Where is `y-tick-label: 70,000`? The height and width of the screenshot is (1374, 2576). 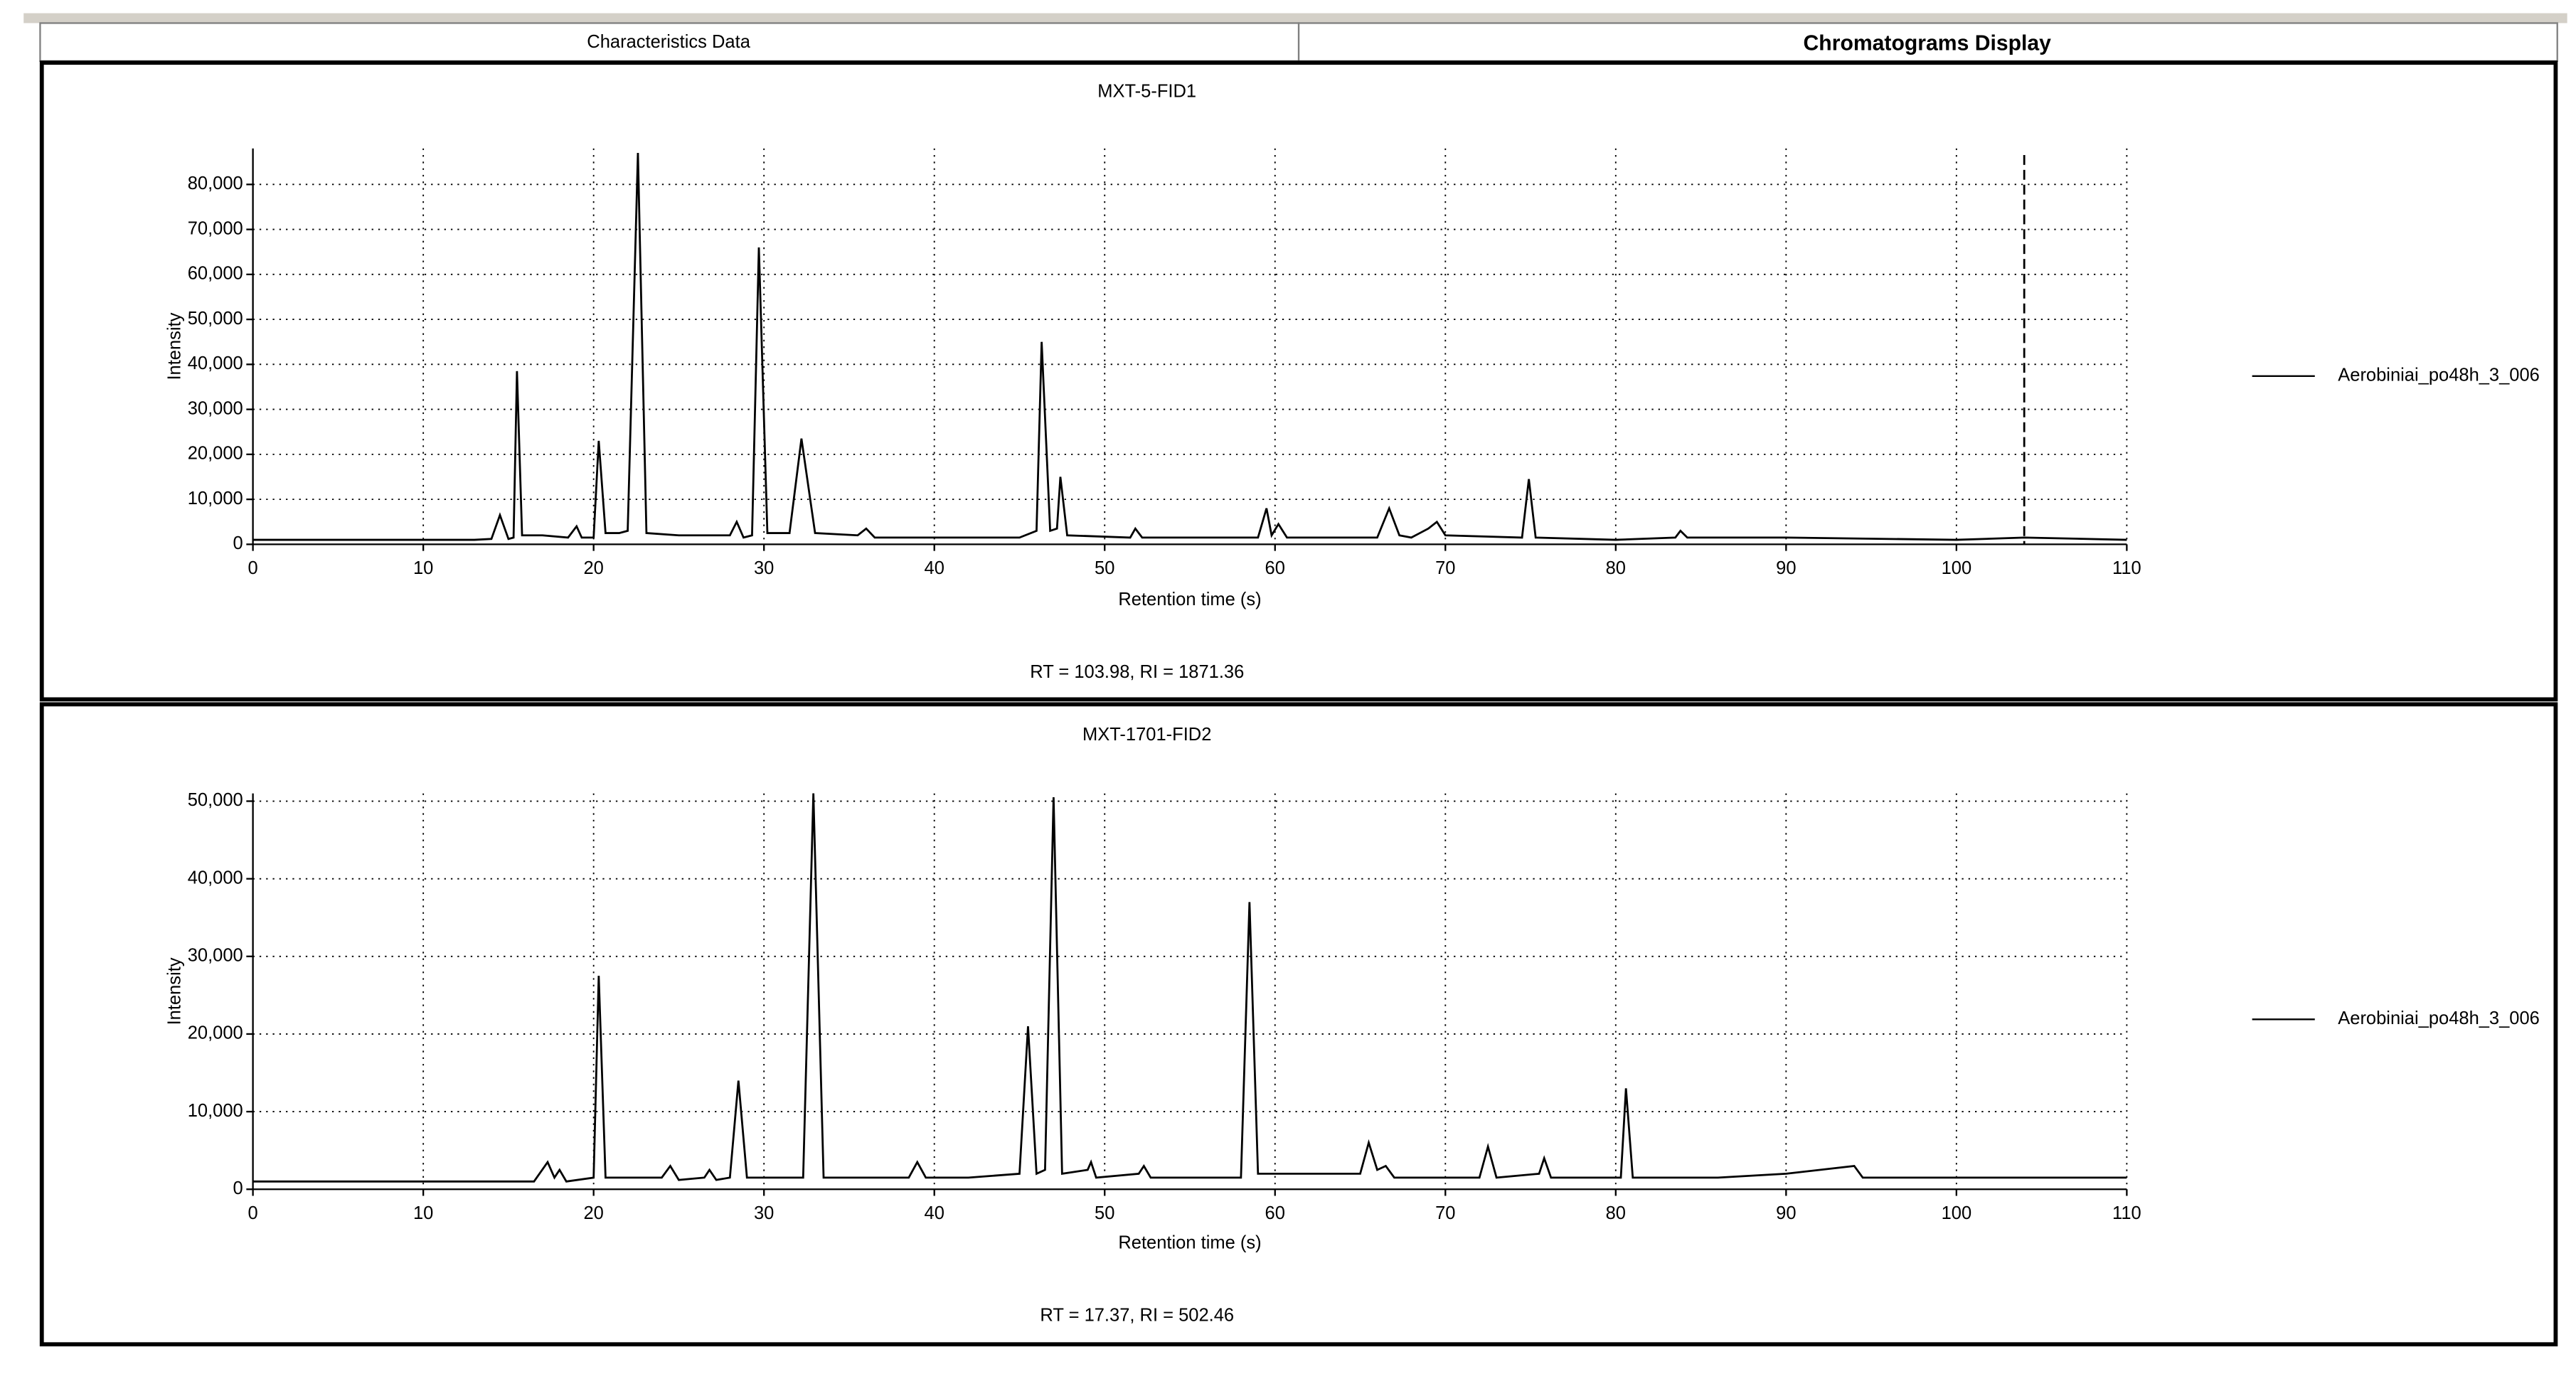 y-tick-label: 70,000 is located at coordinates (215, 228).